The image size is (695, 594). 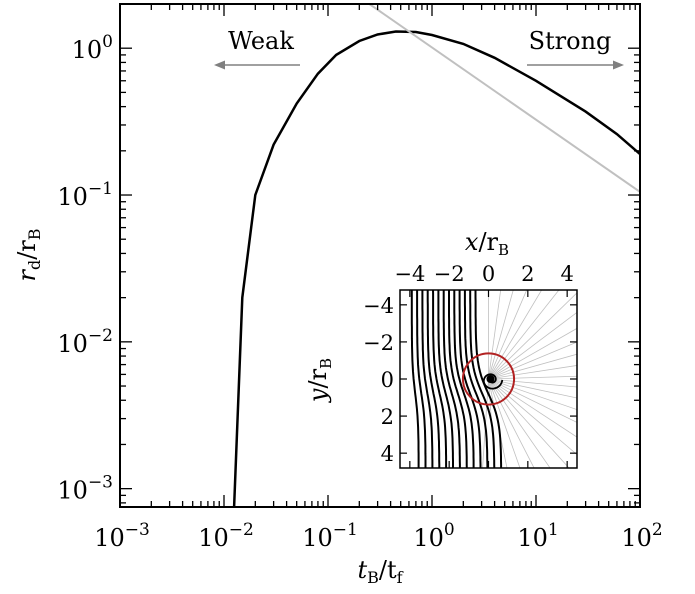 I want to click on y-tick-label: 10⁻², so click(x=85, y=342).